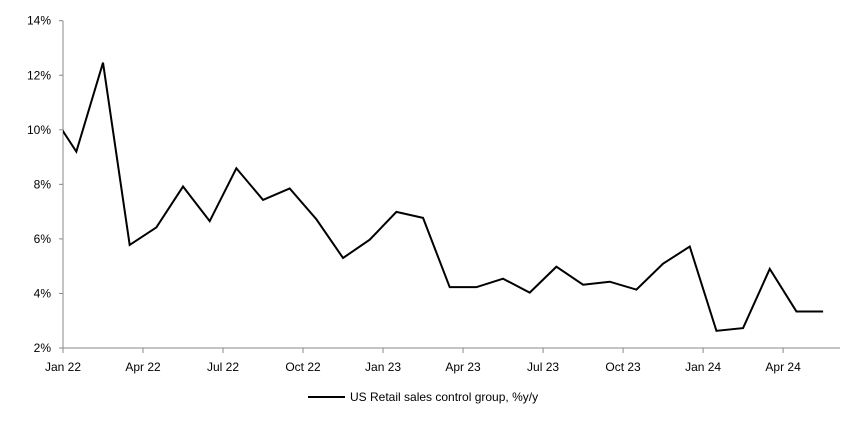 The image size is (852, 428). Describe the element at coordinates (383, 367) in the screenshot. I see `x-tick-label: Jan 23` at that location.